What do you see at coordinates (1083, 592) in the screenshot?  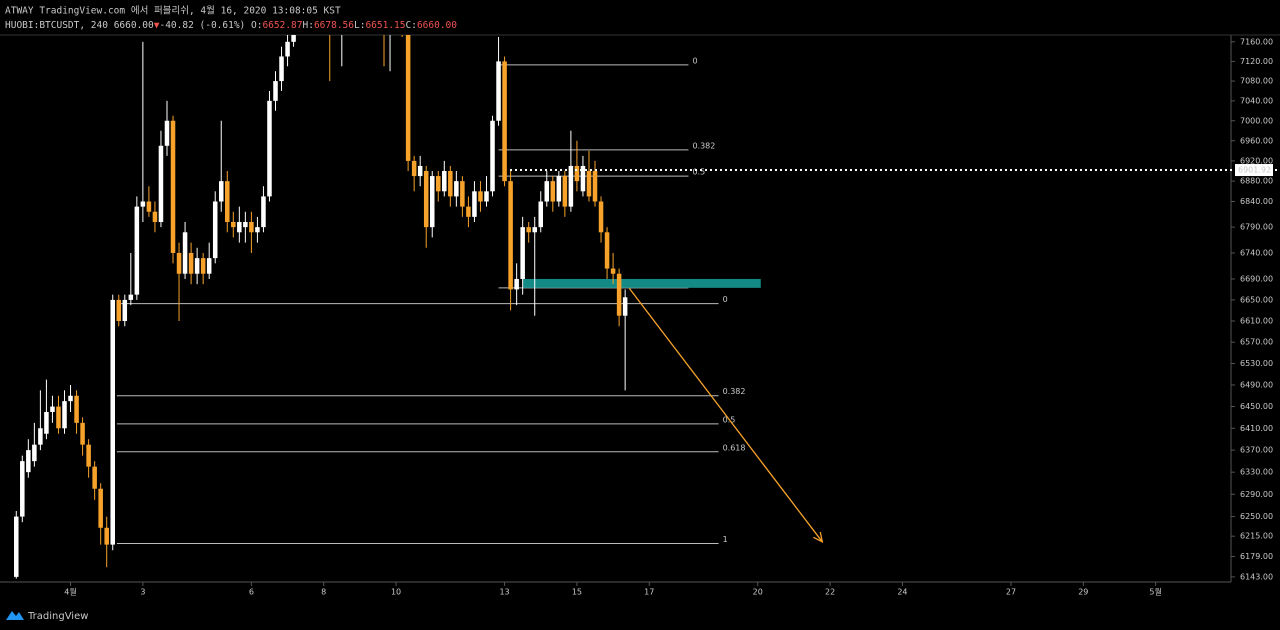 I see `x-tick-label: 29` at bounding box center [1083, 592].